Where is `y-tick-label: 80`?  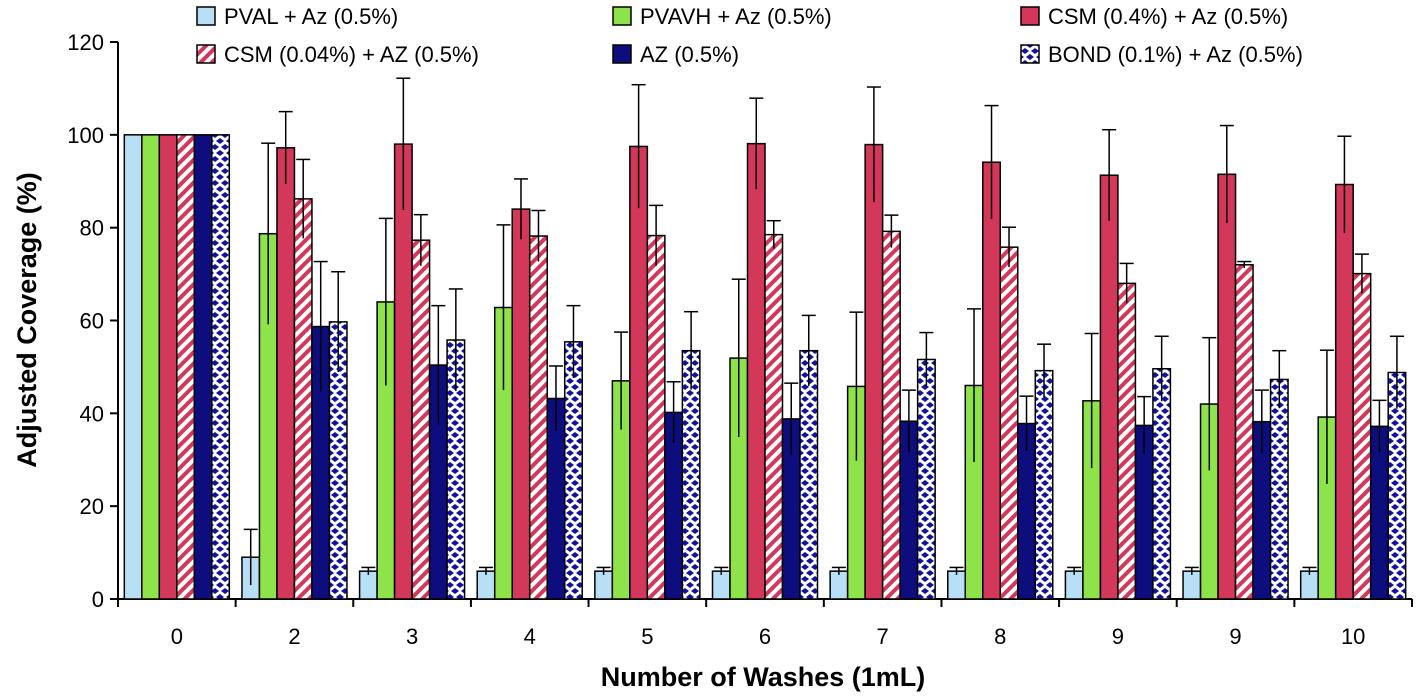
y-tick-label: 80 is located at coordinates (92, 228).